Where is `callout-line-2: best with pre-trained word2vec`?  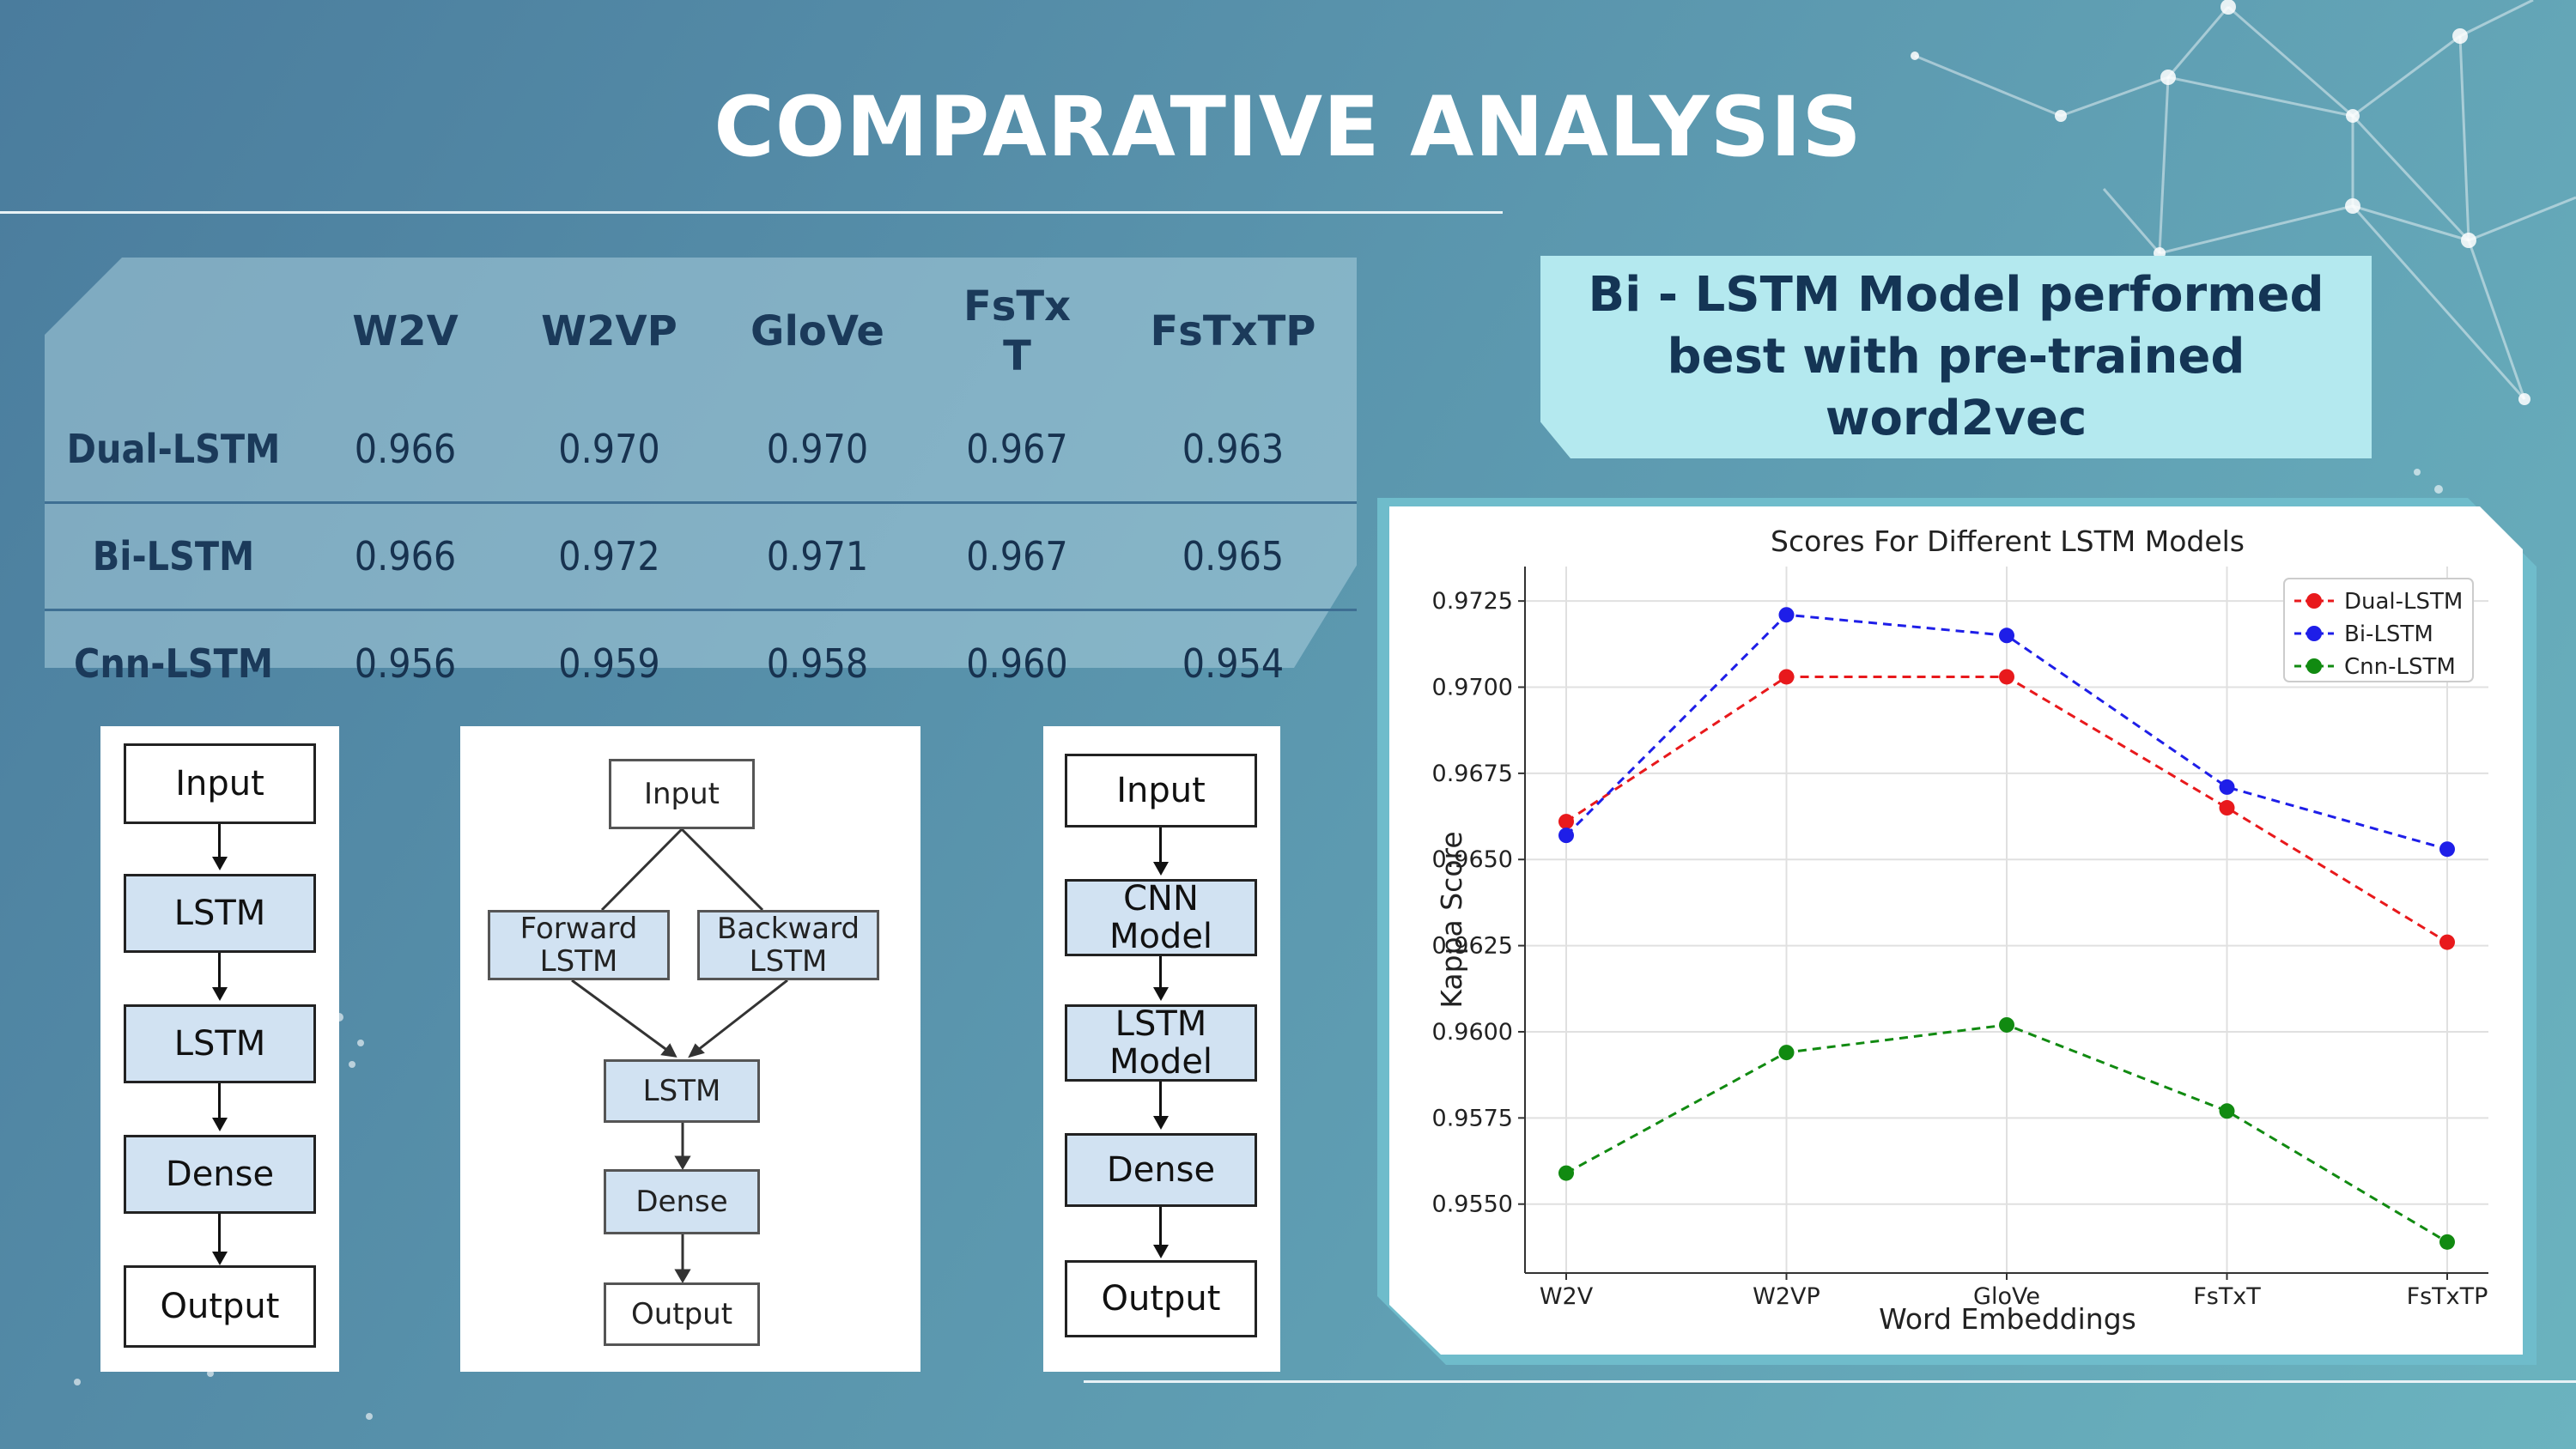
callout-line-2: best with pre-trained word2vec is located at coordinates (1956, 387).